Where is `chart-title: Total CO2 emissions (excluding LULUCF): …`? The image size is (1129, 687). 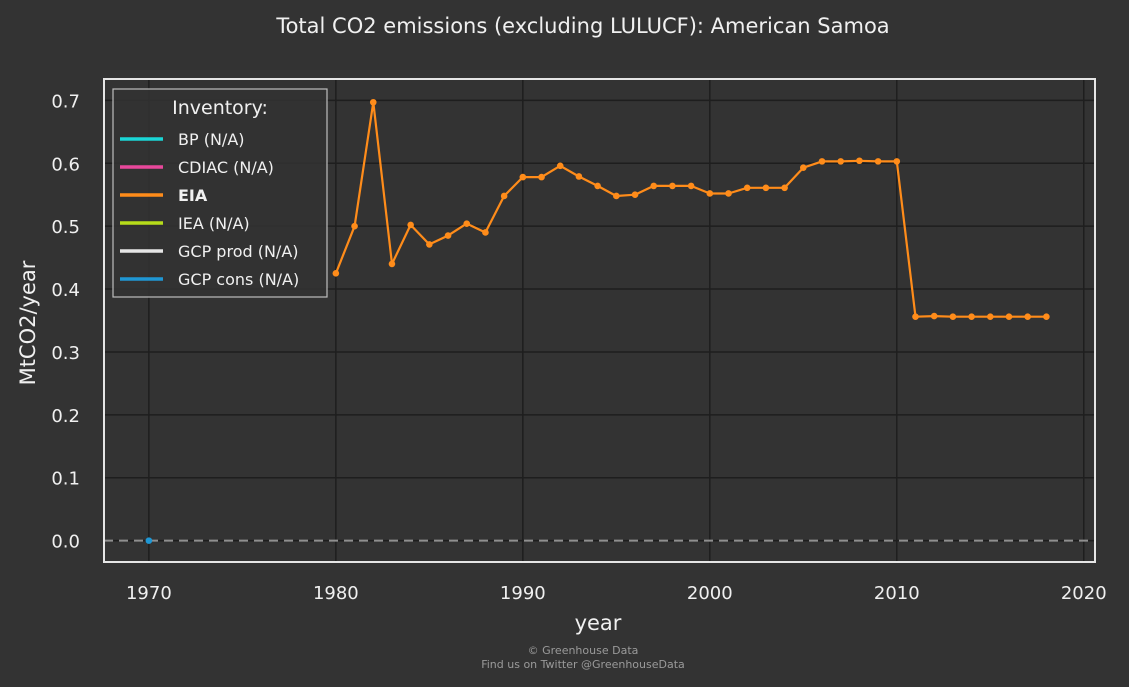 chart-title: Total CO2 emissions (excluding LULUCF): … is located at coordinates (582, 26).